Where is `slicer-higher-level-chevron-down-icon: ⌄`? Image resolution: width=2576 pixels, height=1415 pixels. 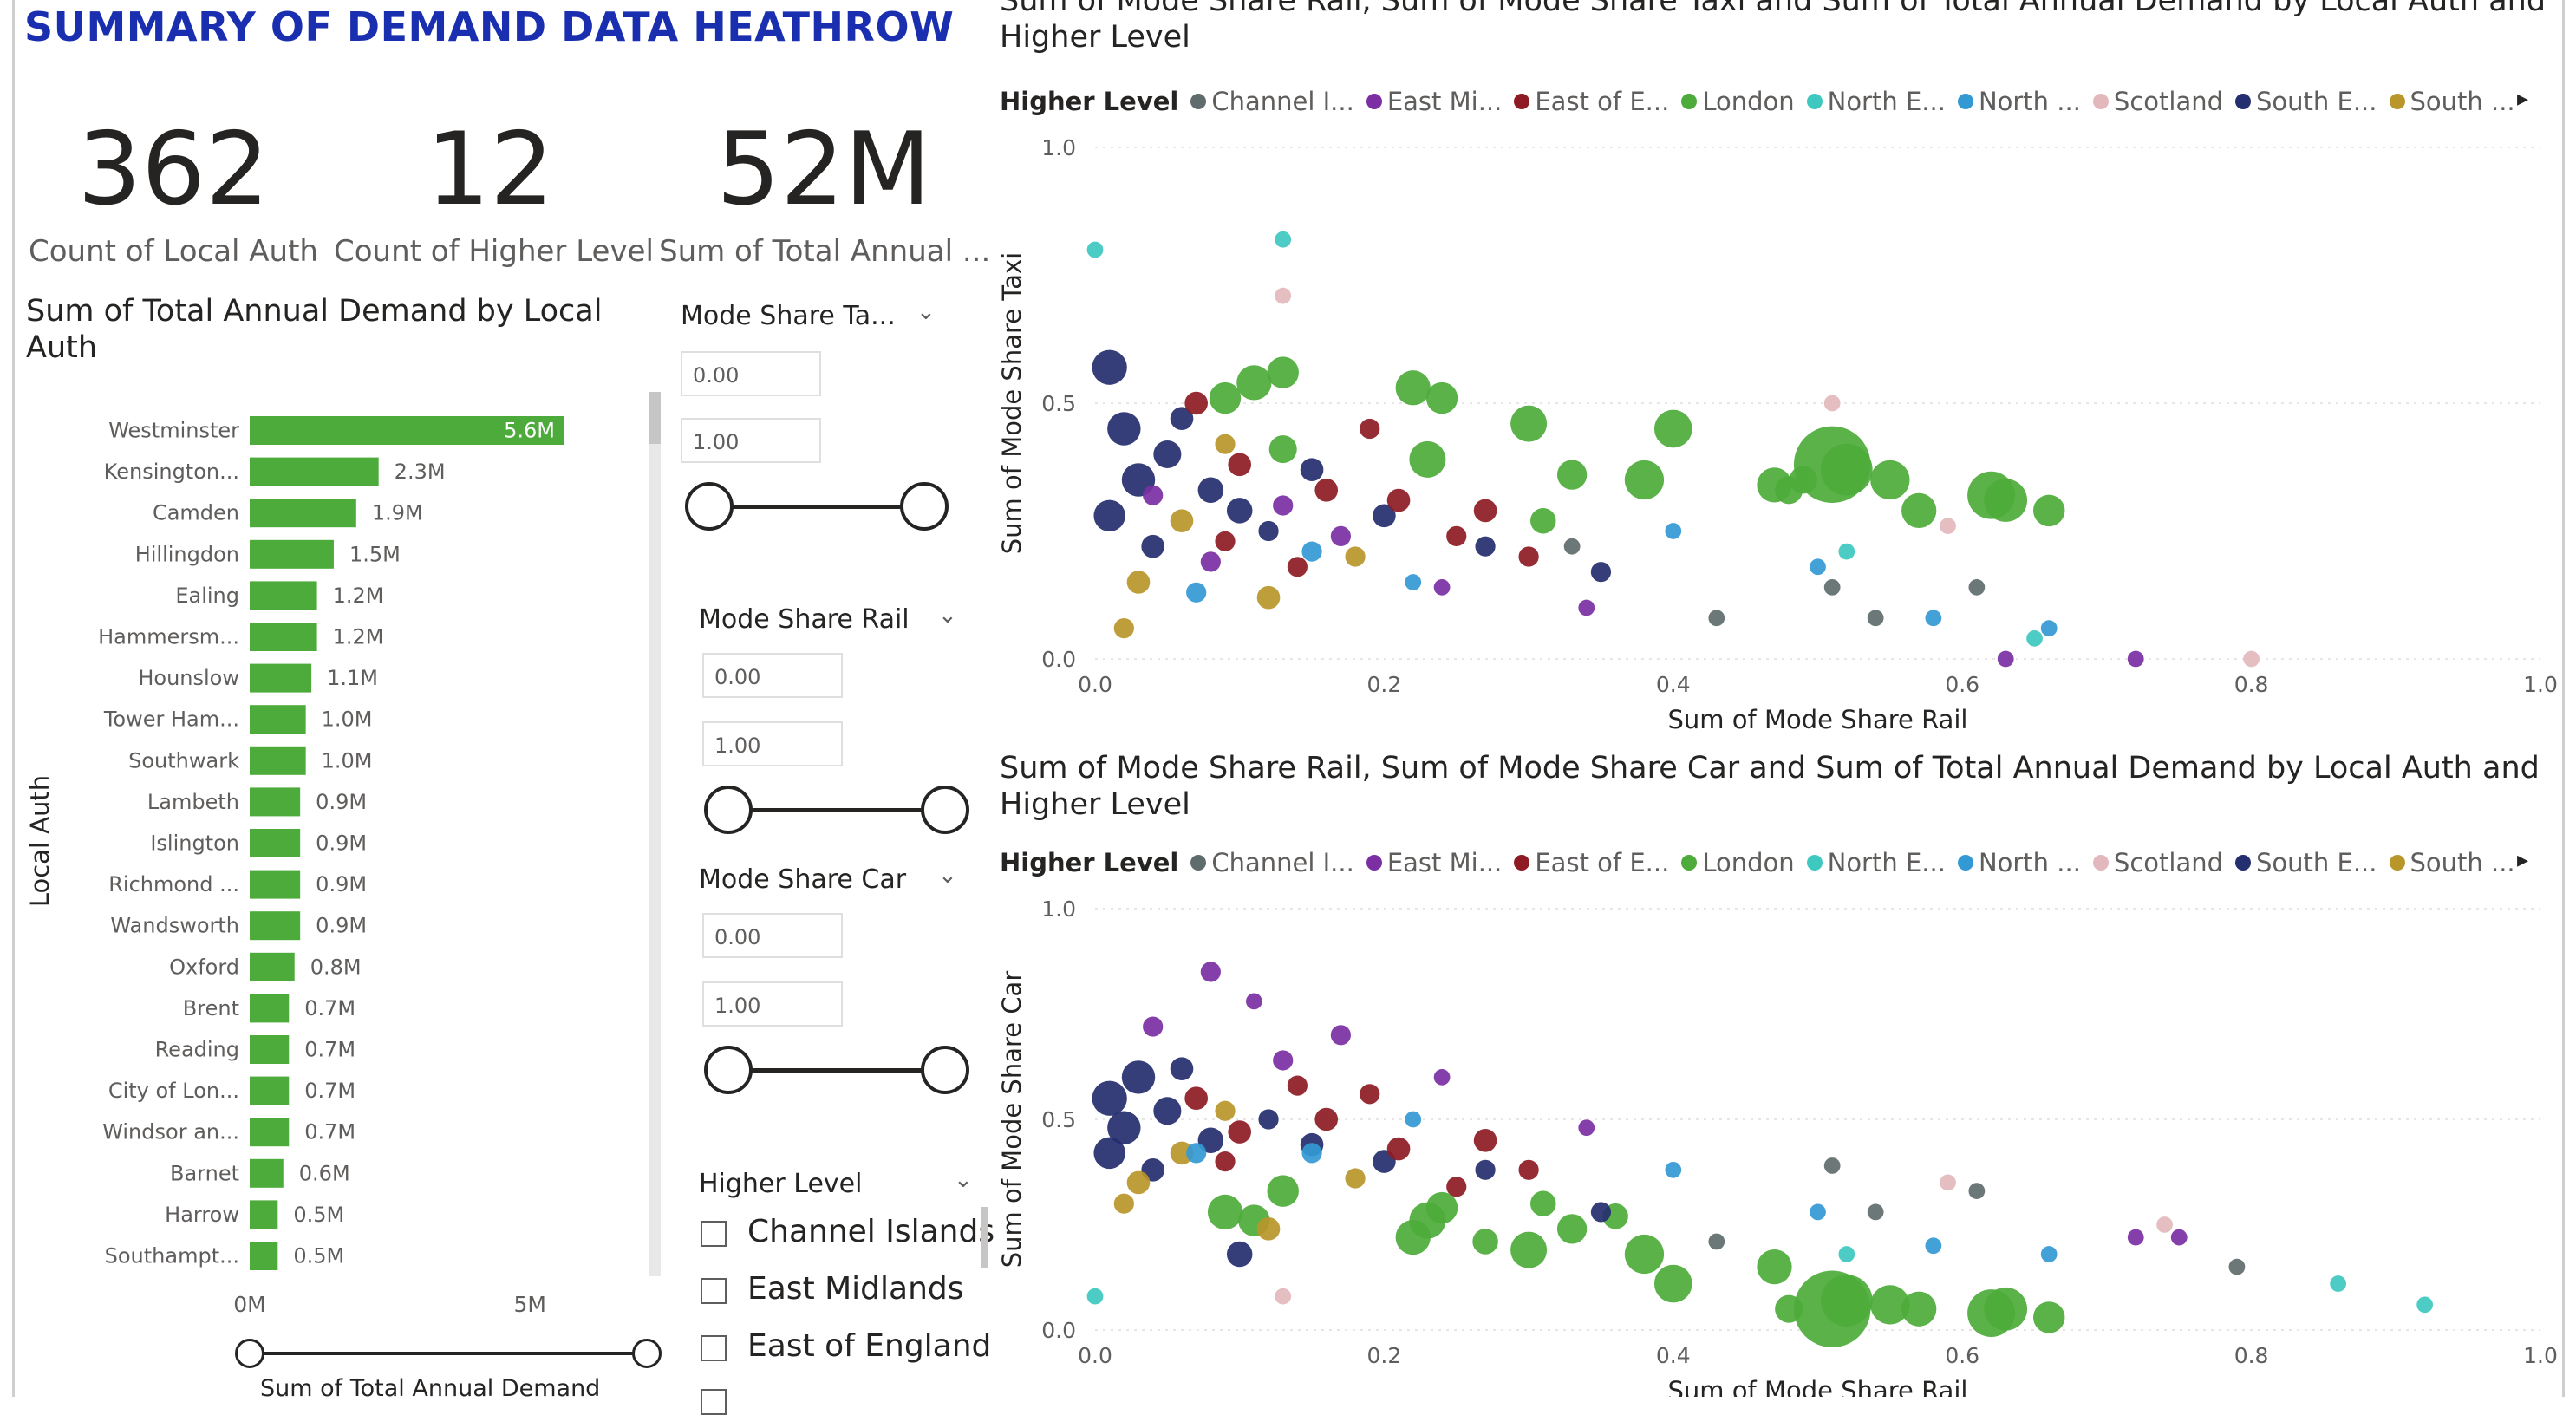 slicer-higher-level-chevron-down-icon: ⌄ is located at coordinates (964, 1180).